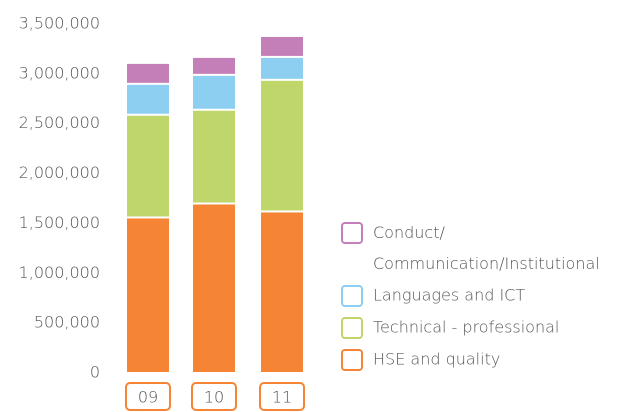  I want to click on legend-label: Conduct/Communication/Institutional, so click(486, 248).